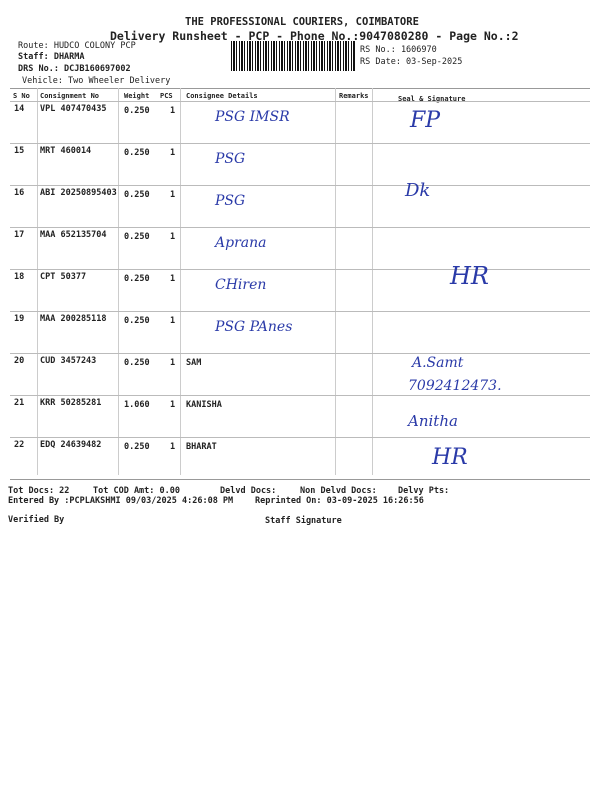  What do you see at coordinates (78, 193) in the screenshot?
I see `consignment-number: ABI 20250895403` at bounding box center [78, 193].